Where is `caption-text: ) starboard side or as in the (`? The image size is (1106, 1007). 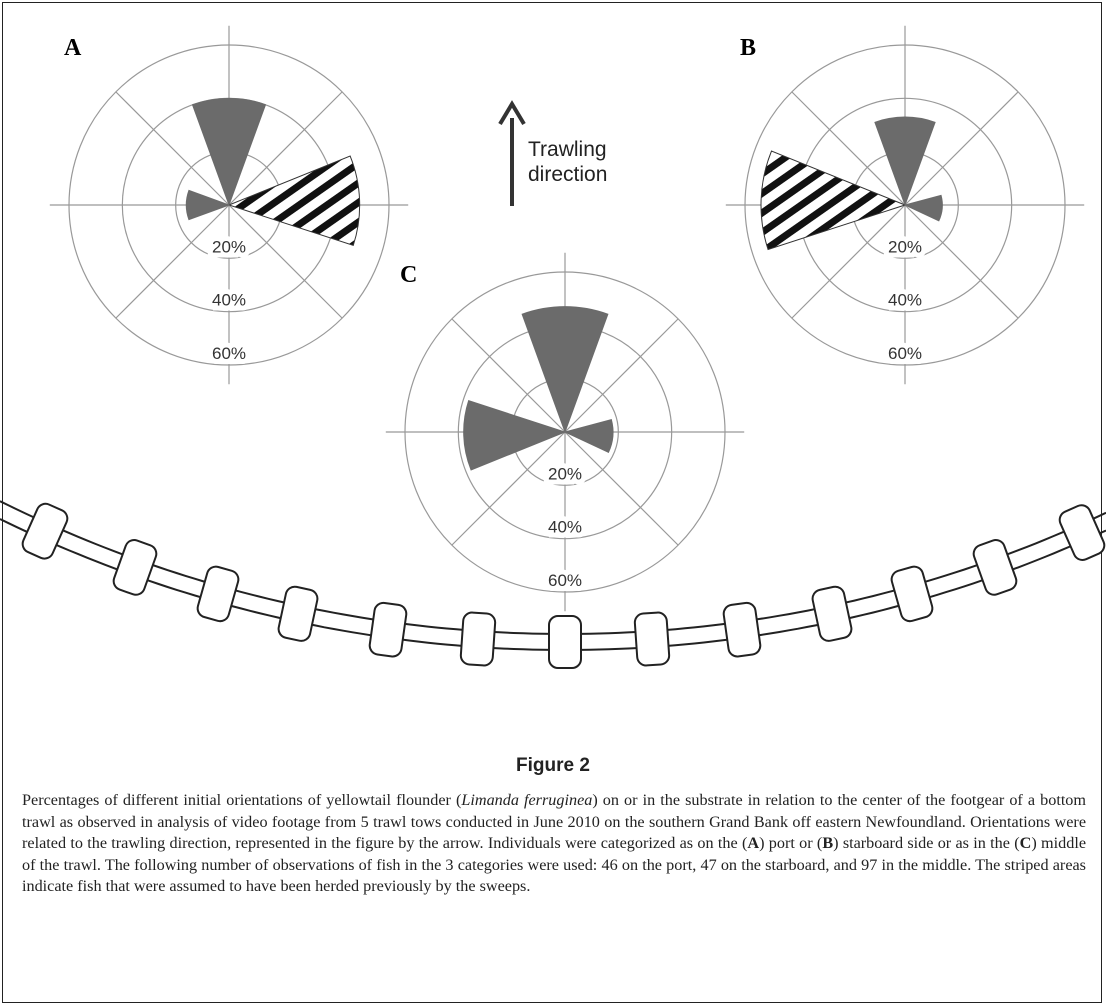 caption-text: ) starboard side or as in the ( is located at coordinates (926, 843).